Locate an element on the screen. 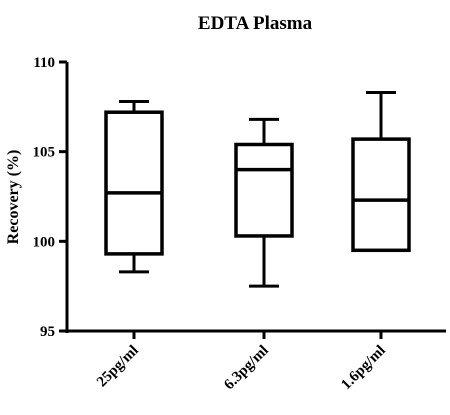 The height and width of the screenshot is (415, 450). y-tick-label: 110 is located at coordinates (44, 63).